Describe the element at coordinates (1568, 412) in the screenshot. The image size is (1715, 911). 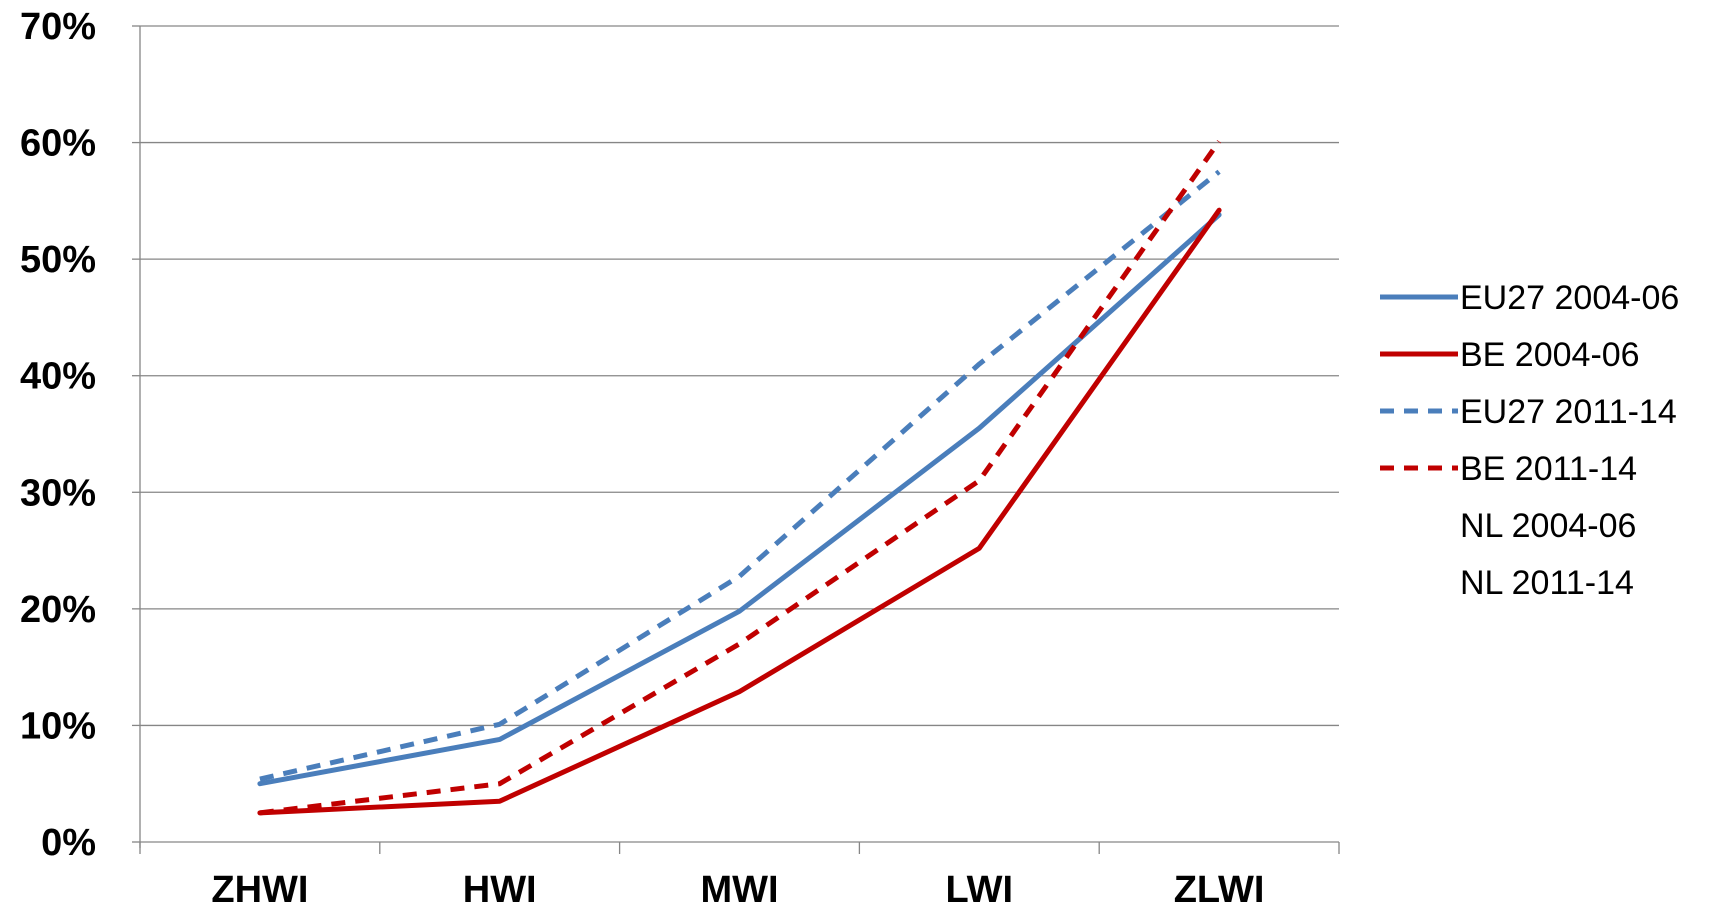
I see `legend-label: EU27 2011-14` at that location.